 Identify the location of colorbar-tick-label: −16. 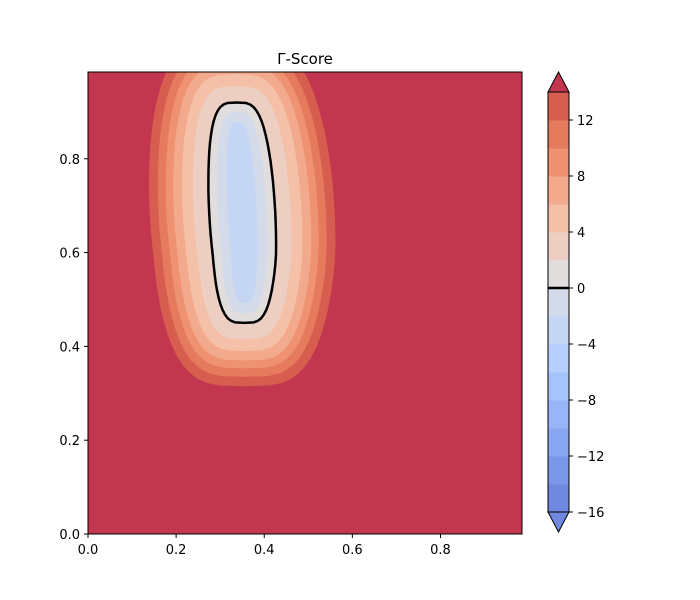
(590, 513).